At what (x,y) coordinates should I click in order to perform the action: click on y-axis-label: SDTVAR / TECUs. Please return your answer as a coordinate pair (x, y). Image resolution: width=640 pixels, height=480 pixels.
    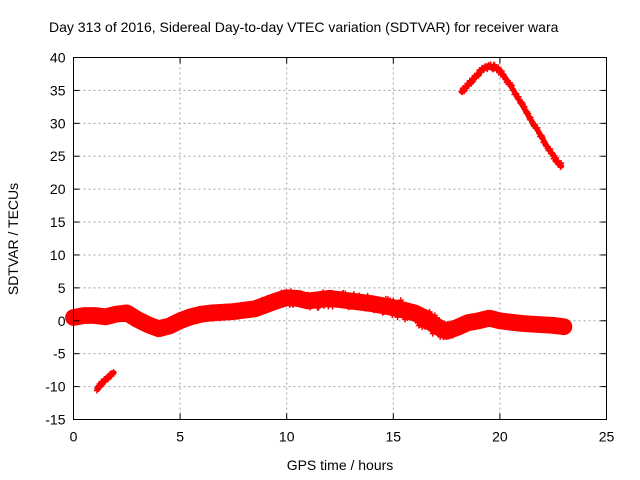
    Looking at the image, I should click on (13, 239).